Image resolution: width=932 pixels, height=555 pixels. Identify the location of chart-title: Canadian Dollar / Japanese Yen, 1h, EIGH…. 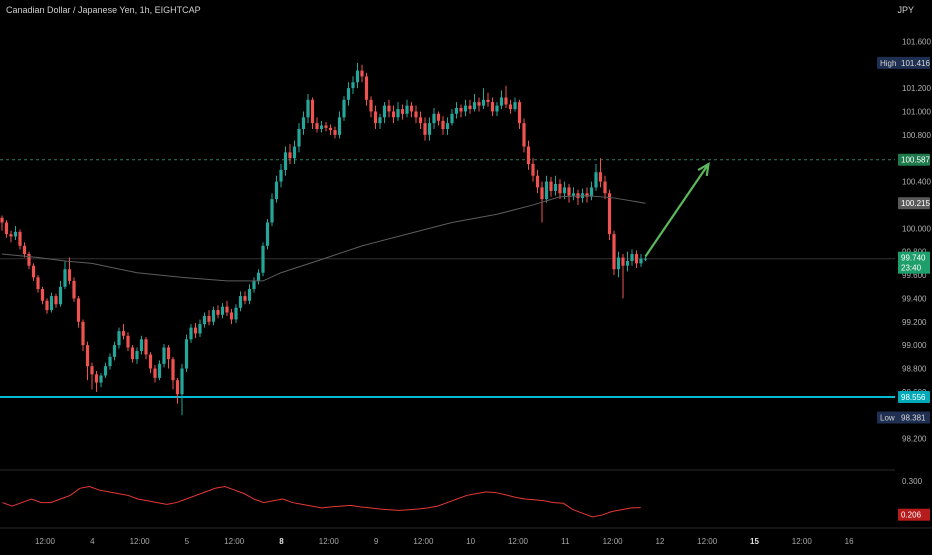
(103, 10).